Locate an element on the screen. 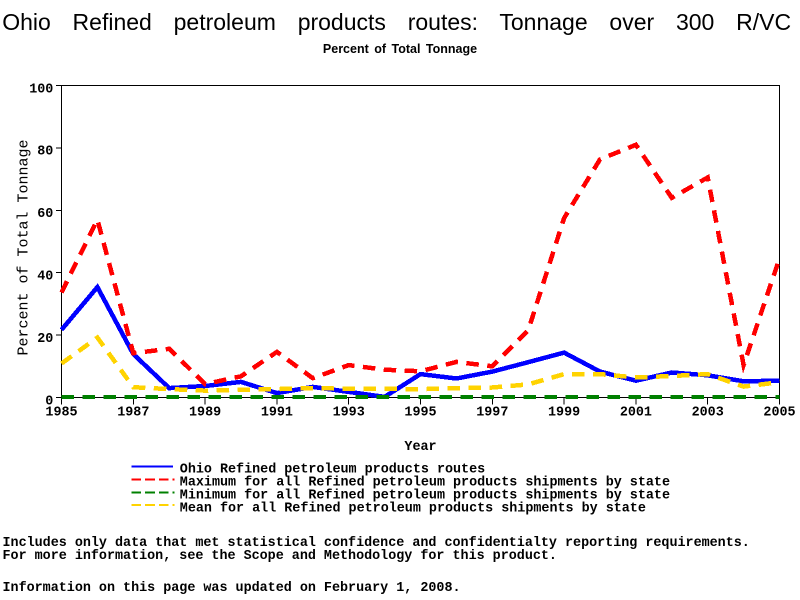 The image size is (800, 600). svg-text: 1997 is located at coordinates (492, 412).